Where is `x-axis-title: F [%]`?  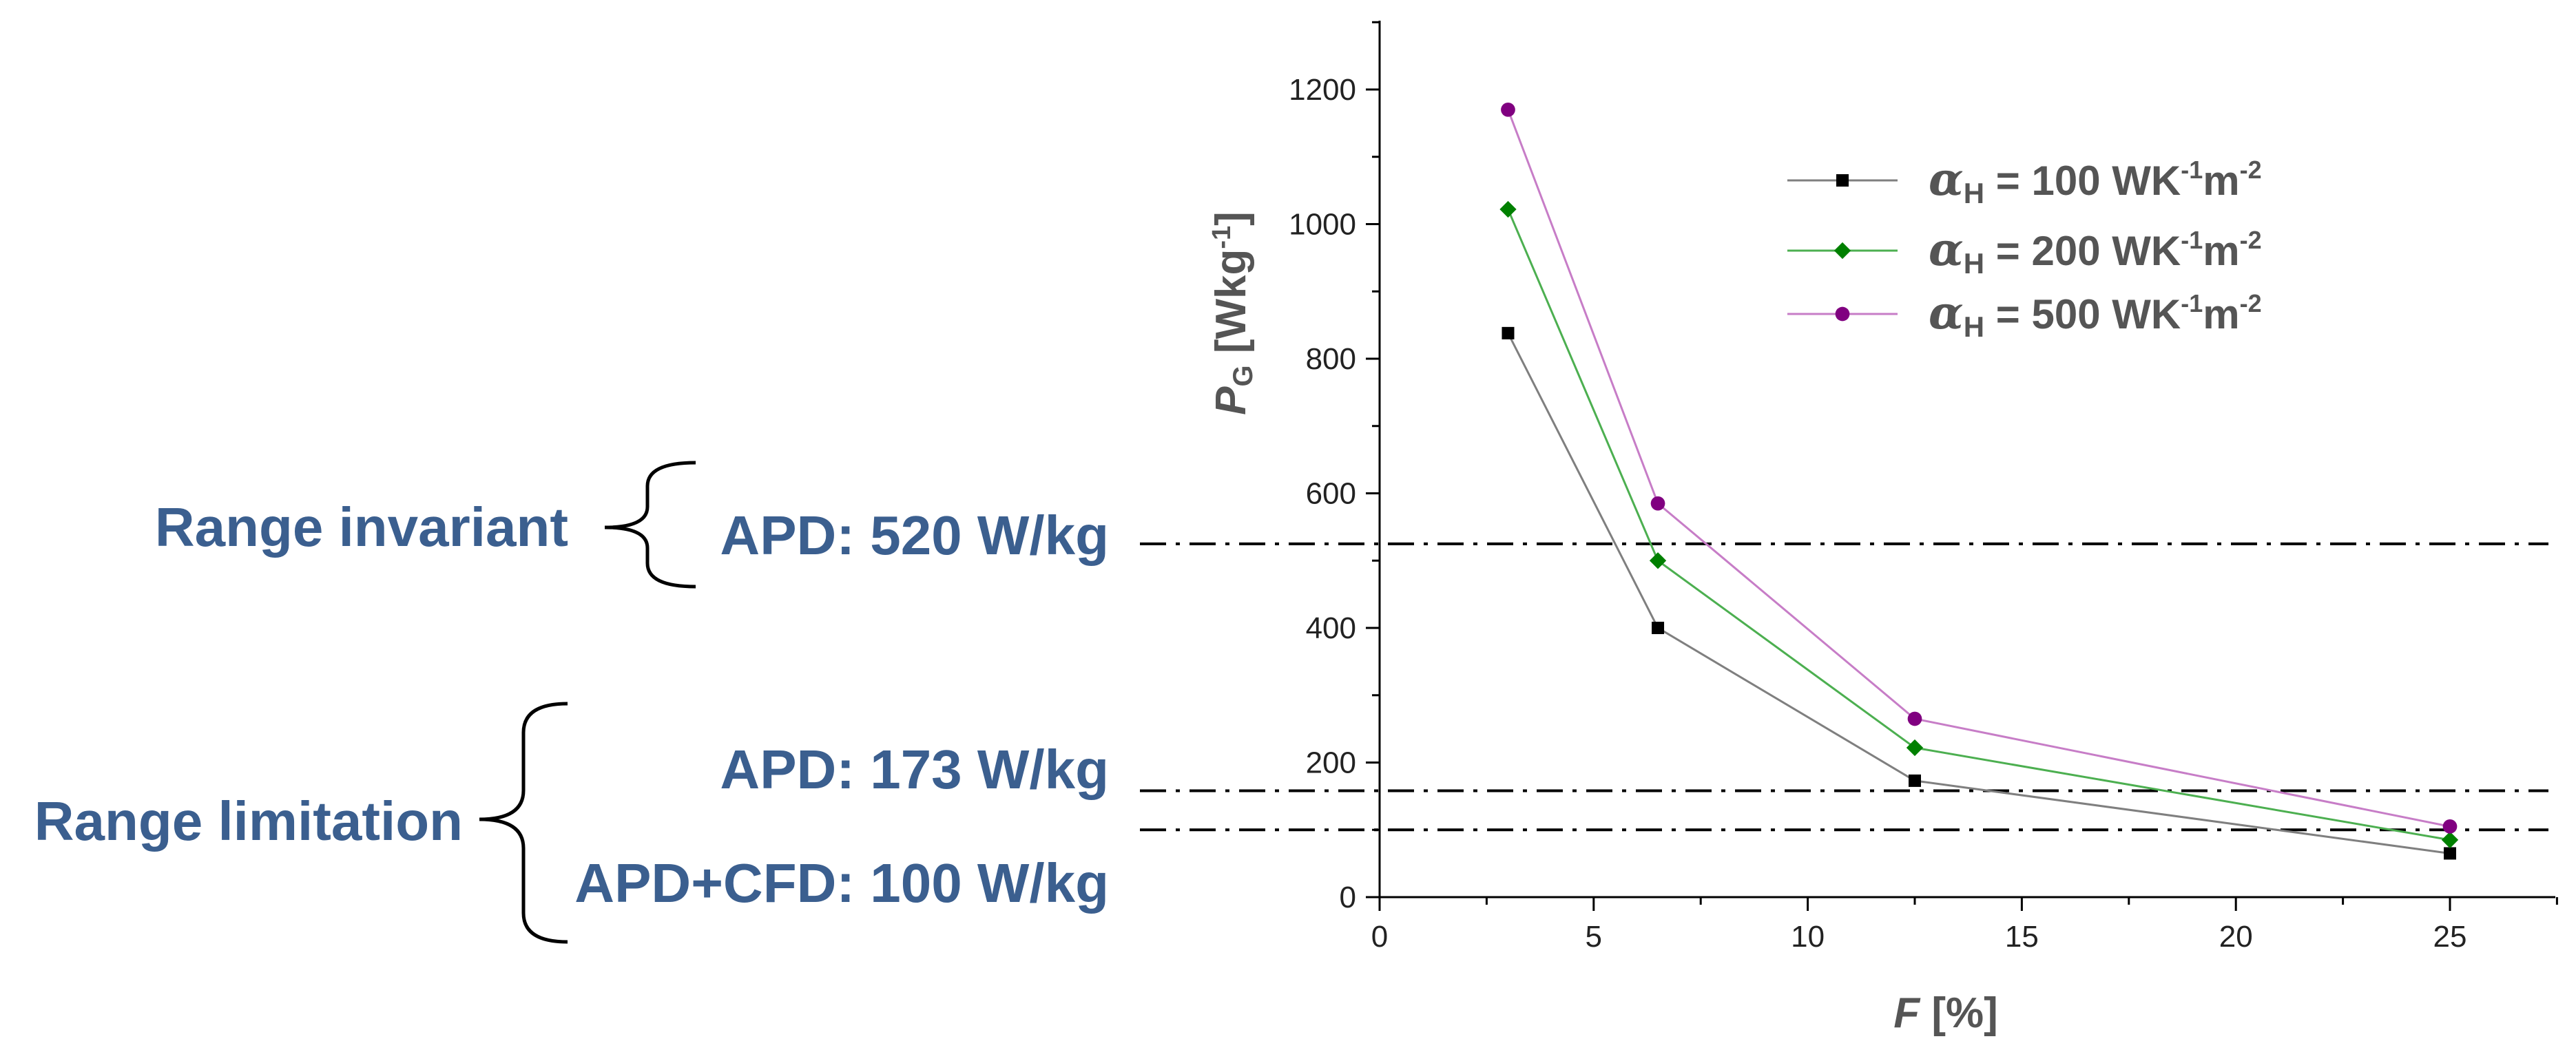 x-axis-title: F [%] is located at coordinates (1945, 1013).